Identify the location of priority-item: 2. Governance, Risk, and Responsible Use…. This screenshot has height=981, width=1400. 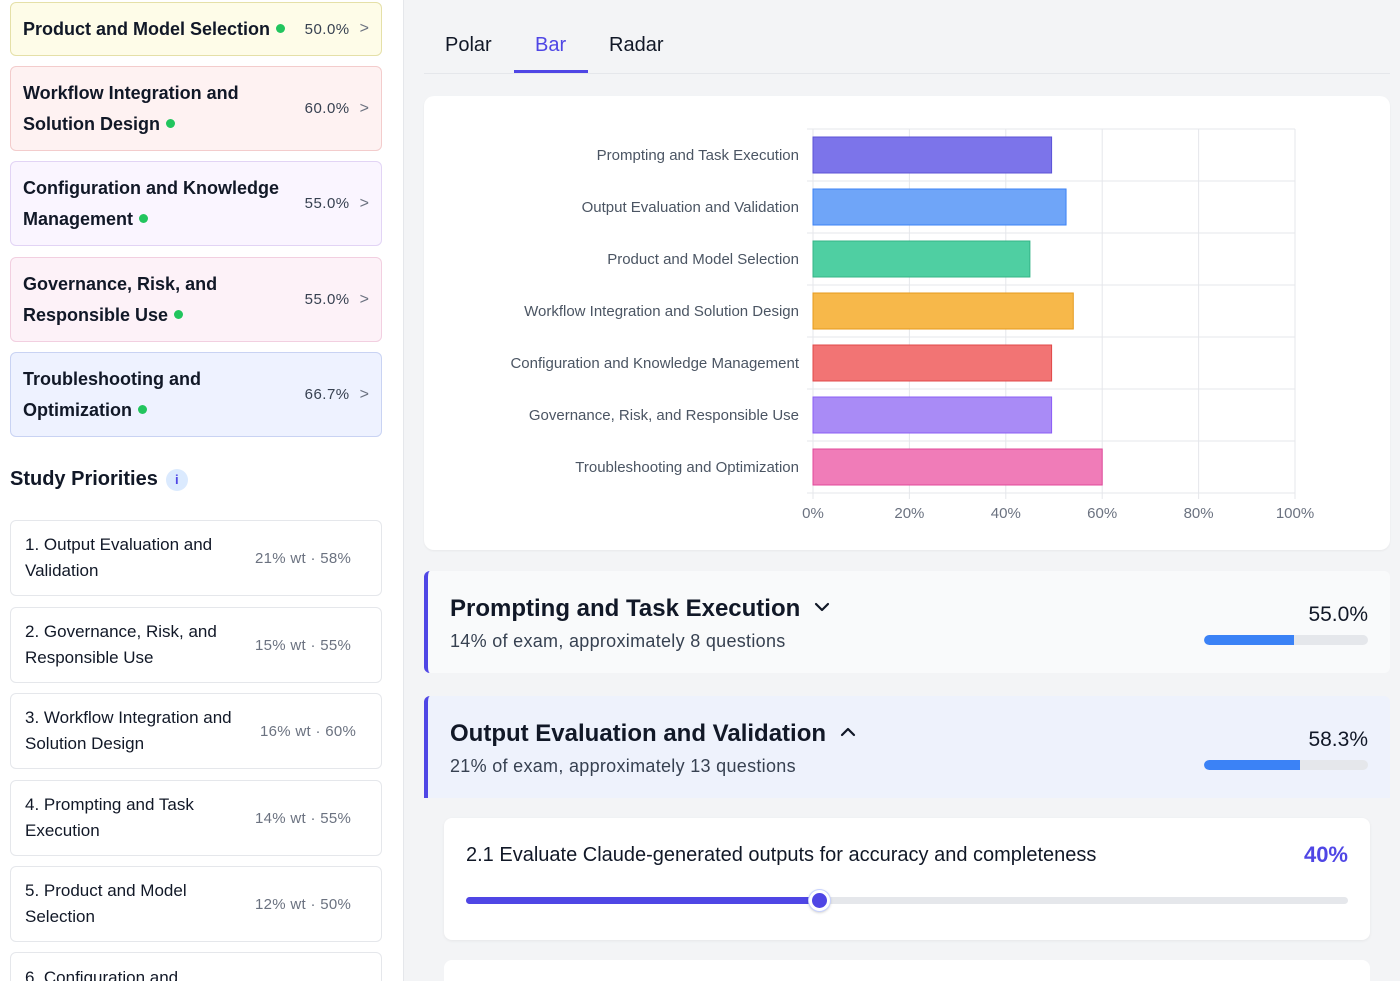
(196, 645).